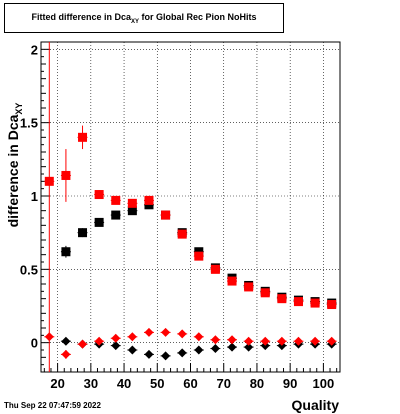 The width and height of the screenshot is (400, 414). I want to click on timestamp: Thu Sep 22 07:47:59 2022, so click(52, 405).